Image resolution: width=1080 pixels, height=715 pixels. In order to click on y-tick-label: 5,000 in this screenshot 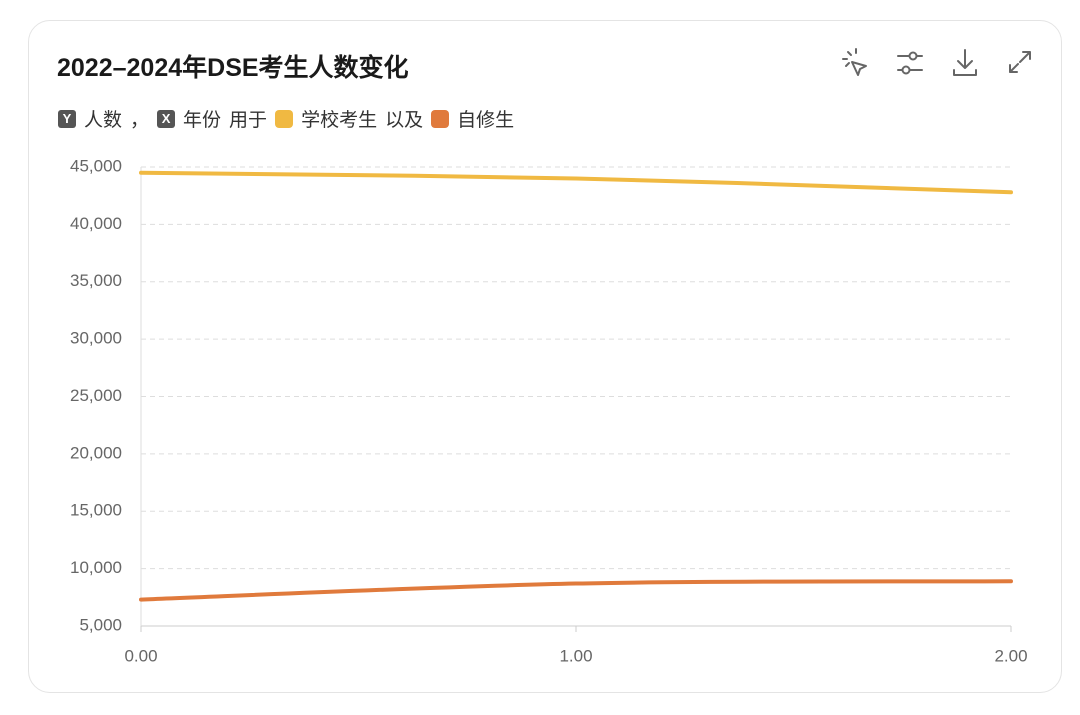, I will do `click(100, 624)`.